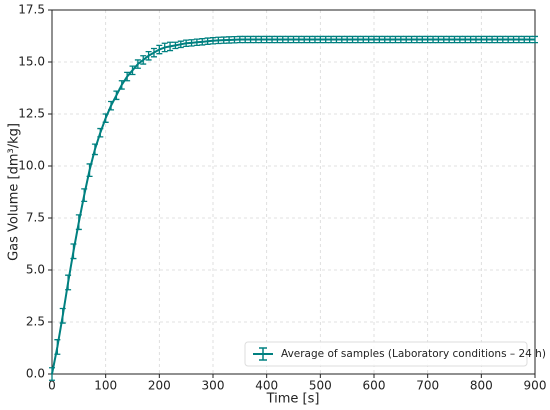 Image resolution: width=550 pixels, height=410 pixels. I want to click on y-tick-label: 2.5, so click(35, 322).